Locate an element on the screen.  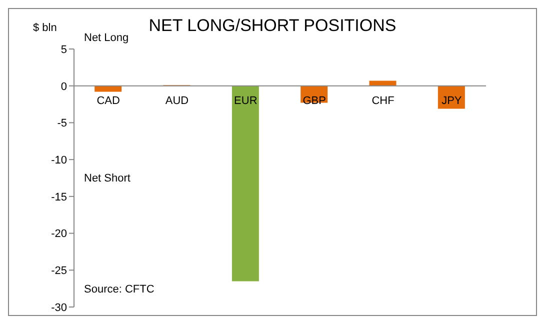
x-tick-label: JPY is located at coordinates (452, 100).